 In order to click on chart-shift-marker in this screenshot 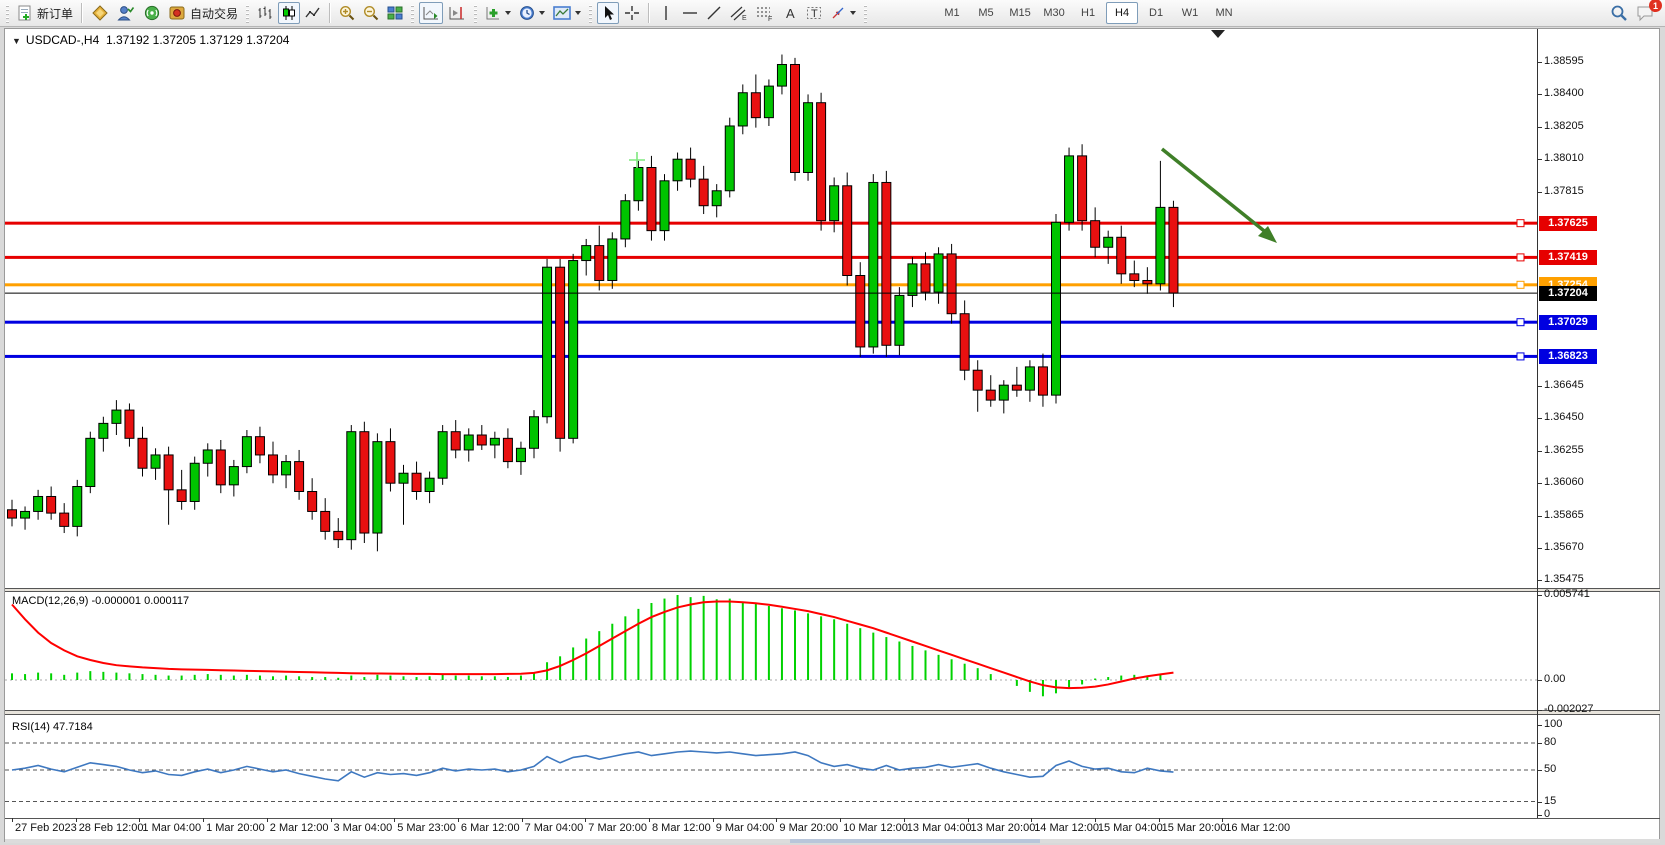, I will do `click(1218, 34)`.